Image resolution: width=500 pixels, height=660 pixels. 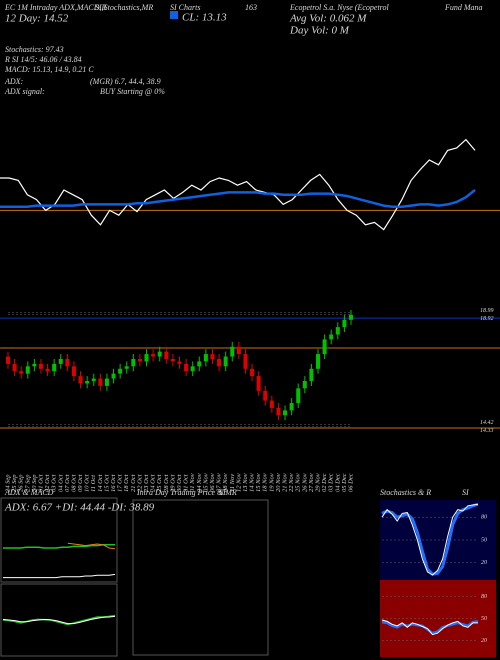 I want to click on y-tick-label: 20, so click(x=484, y=641).